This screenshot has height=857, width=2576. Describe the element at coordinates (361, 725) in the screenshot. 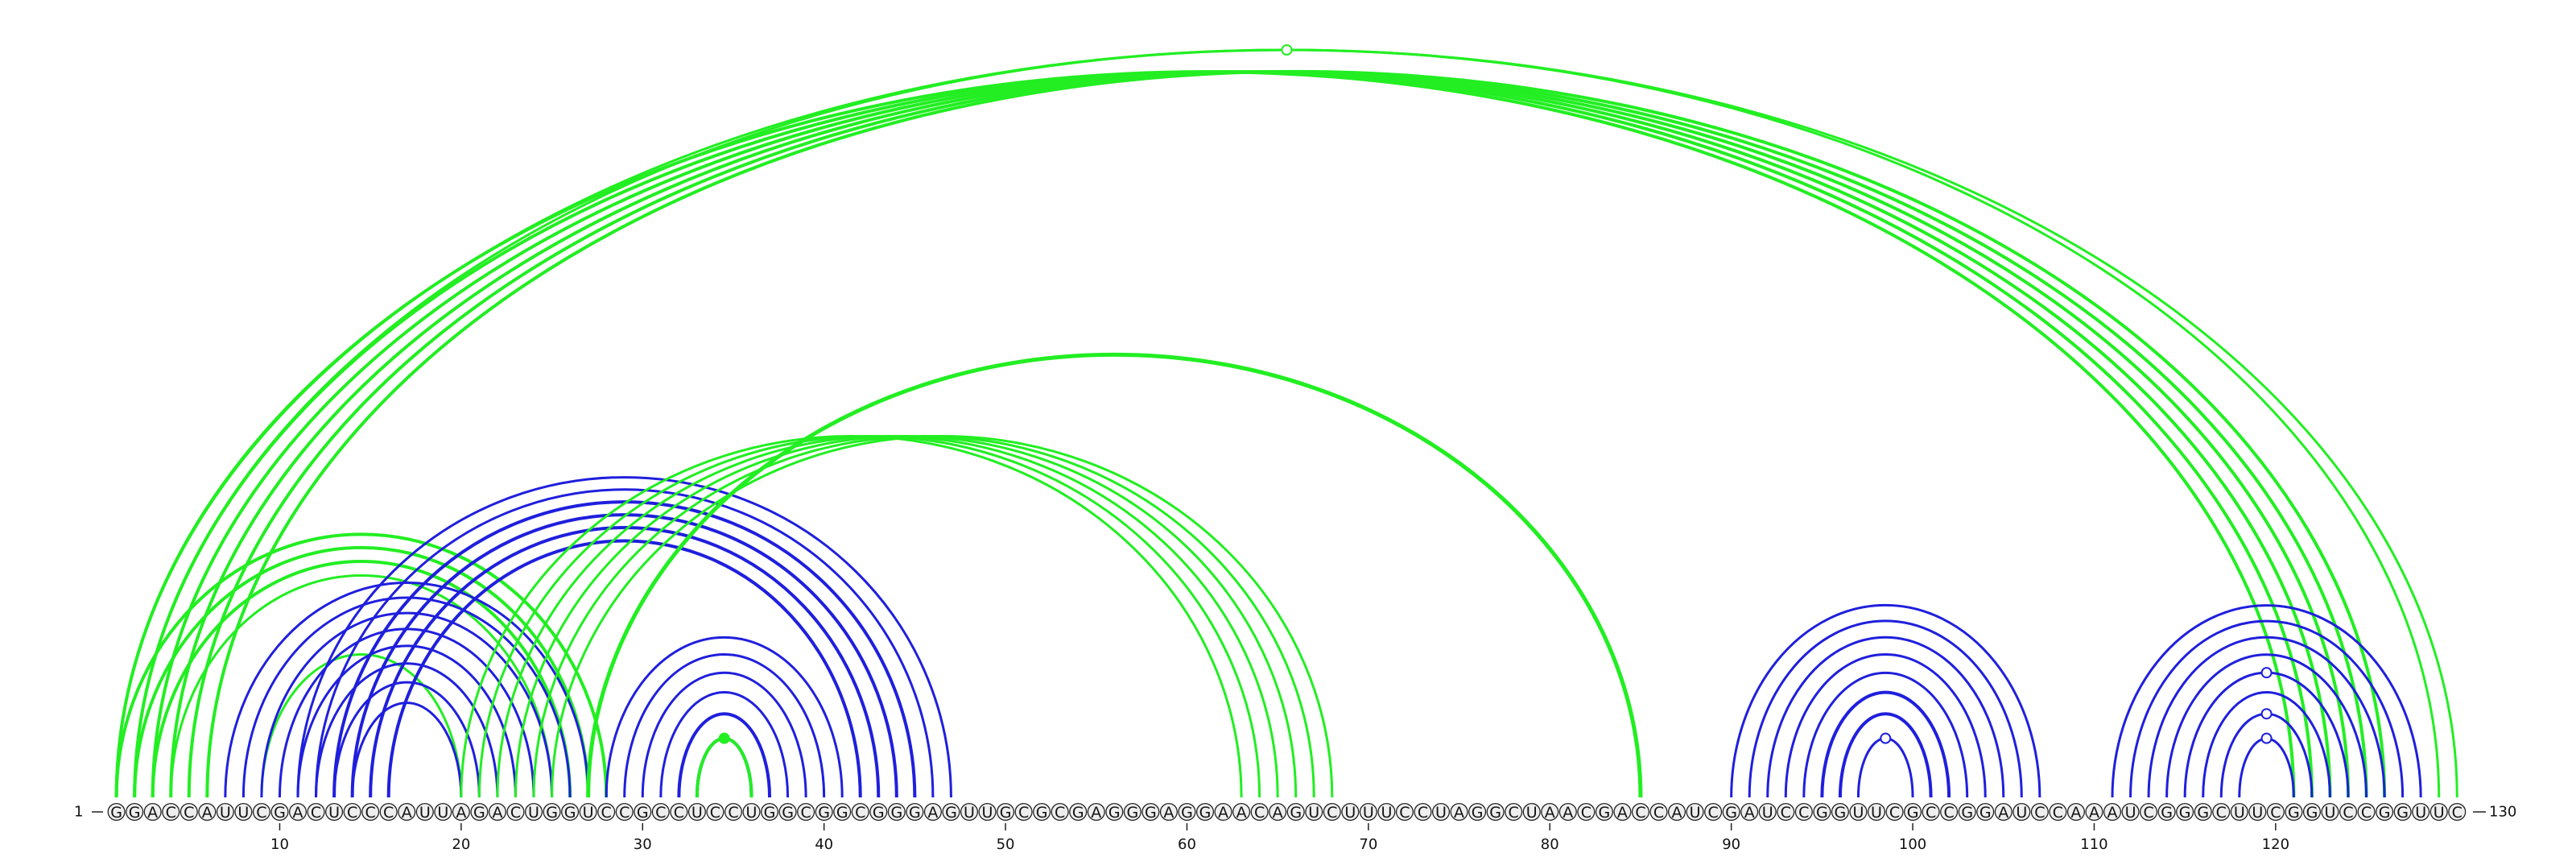

I see `arc-9-20-green` at that location.